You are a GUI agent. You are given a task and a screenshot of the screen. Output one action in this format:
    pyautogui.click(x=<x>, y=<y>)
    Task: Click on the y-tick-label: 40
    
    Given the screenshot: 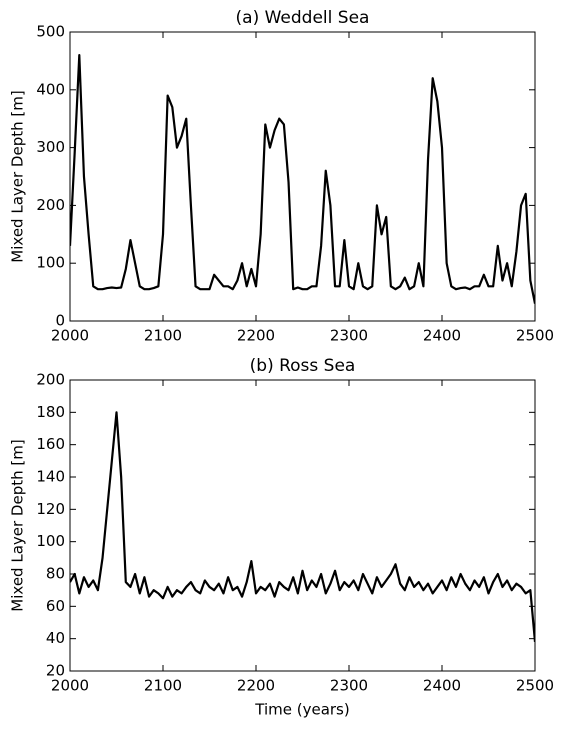 What is the action you would take?
    pyautogui.click(x=55, y=638)
    